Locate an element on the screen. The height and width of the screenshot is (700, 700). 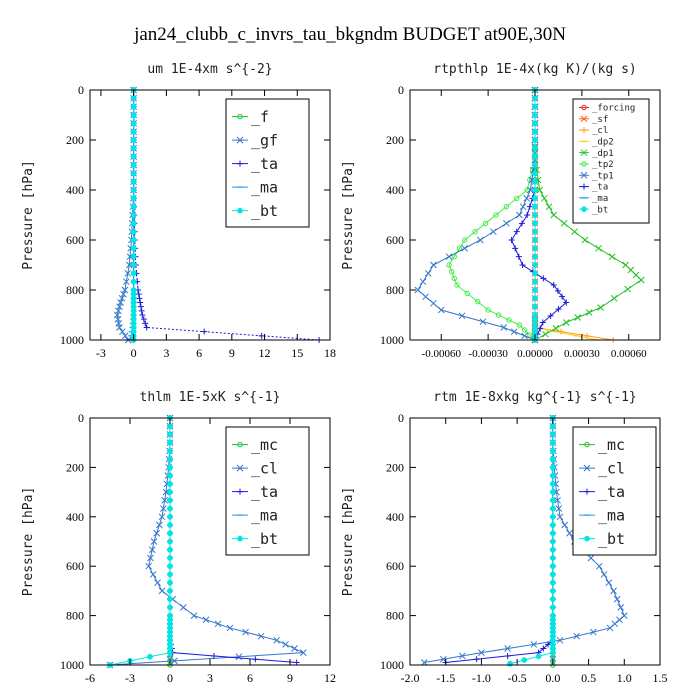
legend-label: _sf is located at coordinates (600, 120).